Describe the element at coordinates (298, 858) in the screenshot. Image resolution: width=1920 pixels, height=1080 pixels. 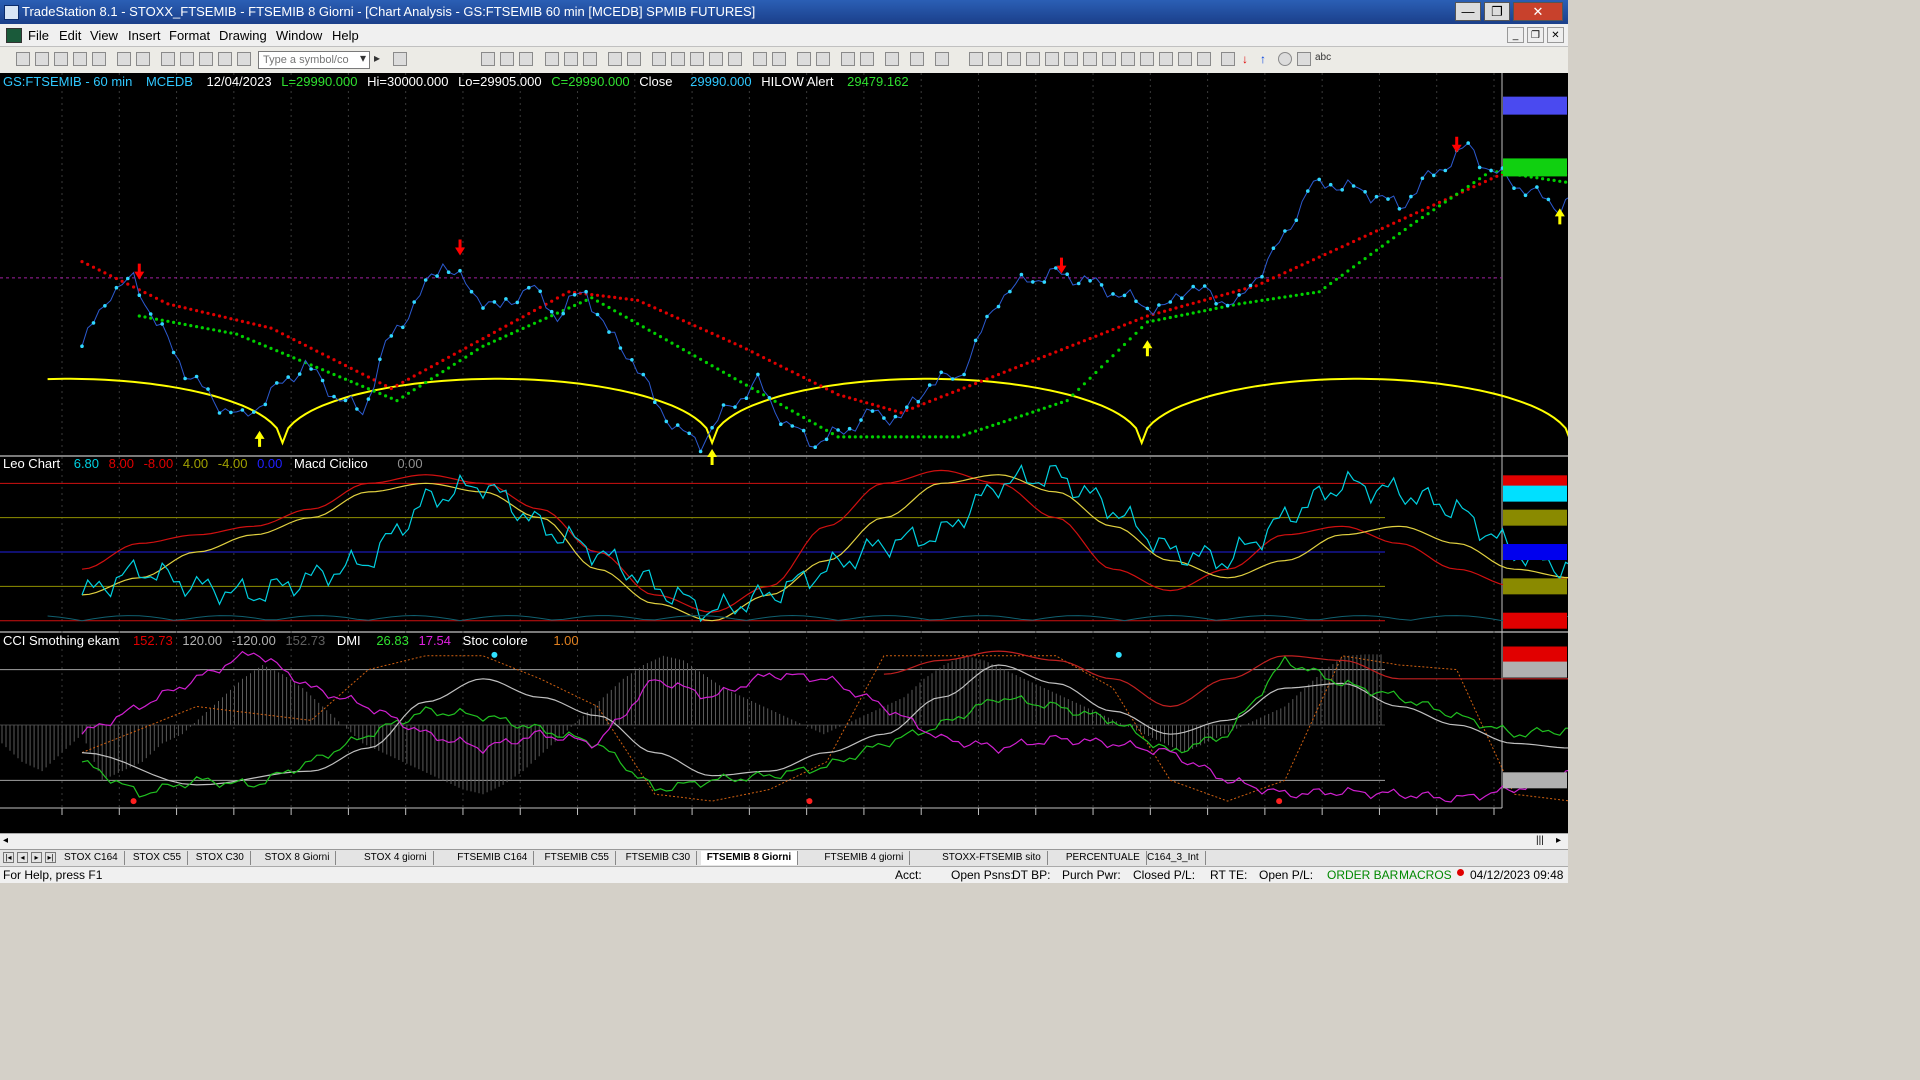
I see `tab-3: STOX 8 Giorni` at that location.